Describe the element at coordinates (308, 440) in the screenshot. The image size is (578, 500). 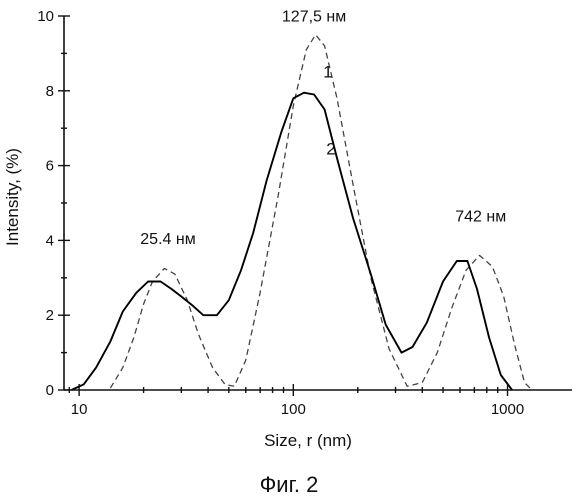
I see `x-axis-title: Size, r (nm)` at that location.